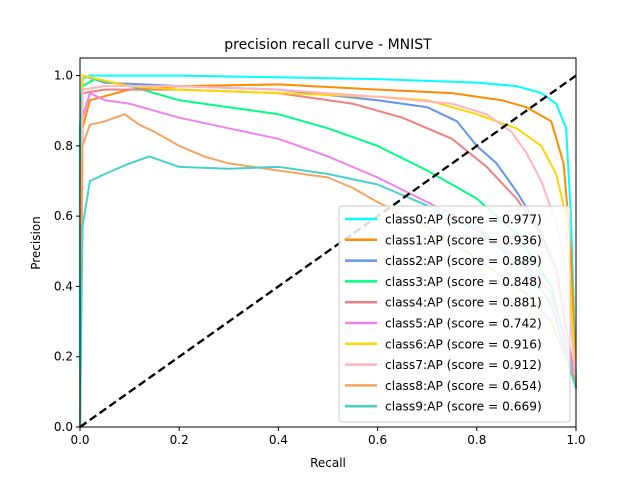 The height and width of the screenshot is (480, 640). Describe the element at coordinates (63, 357) in the screenshot. I see `y-tick-label: 0.2` at that location.